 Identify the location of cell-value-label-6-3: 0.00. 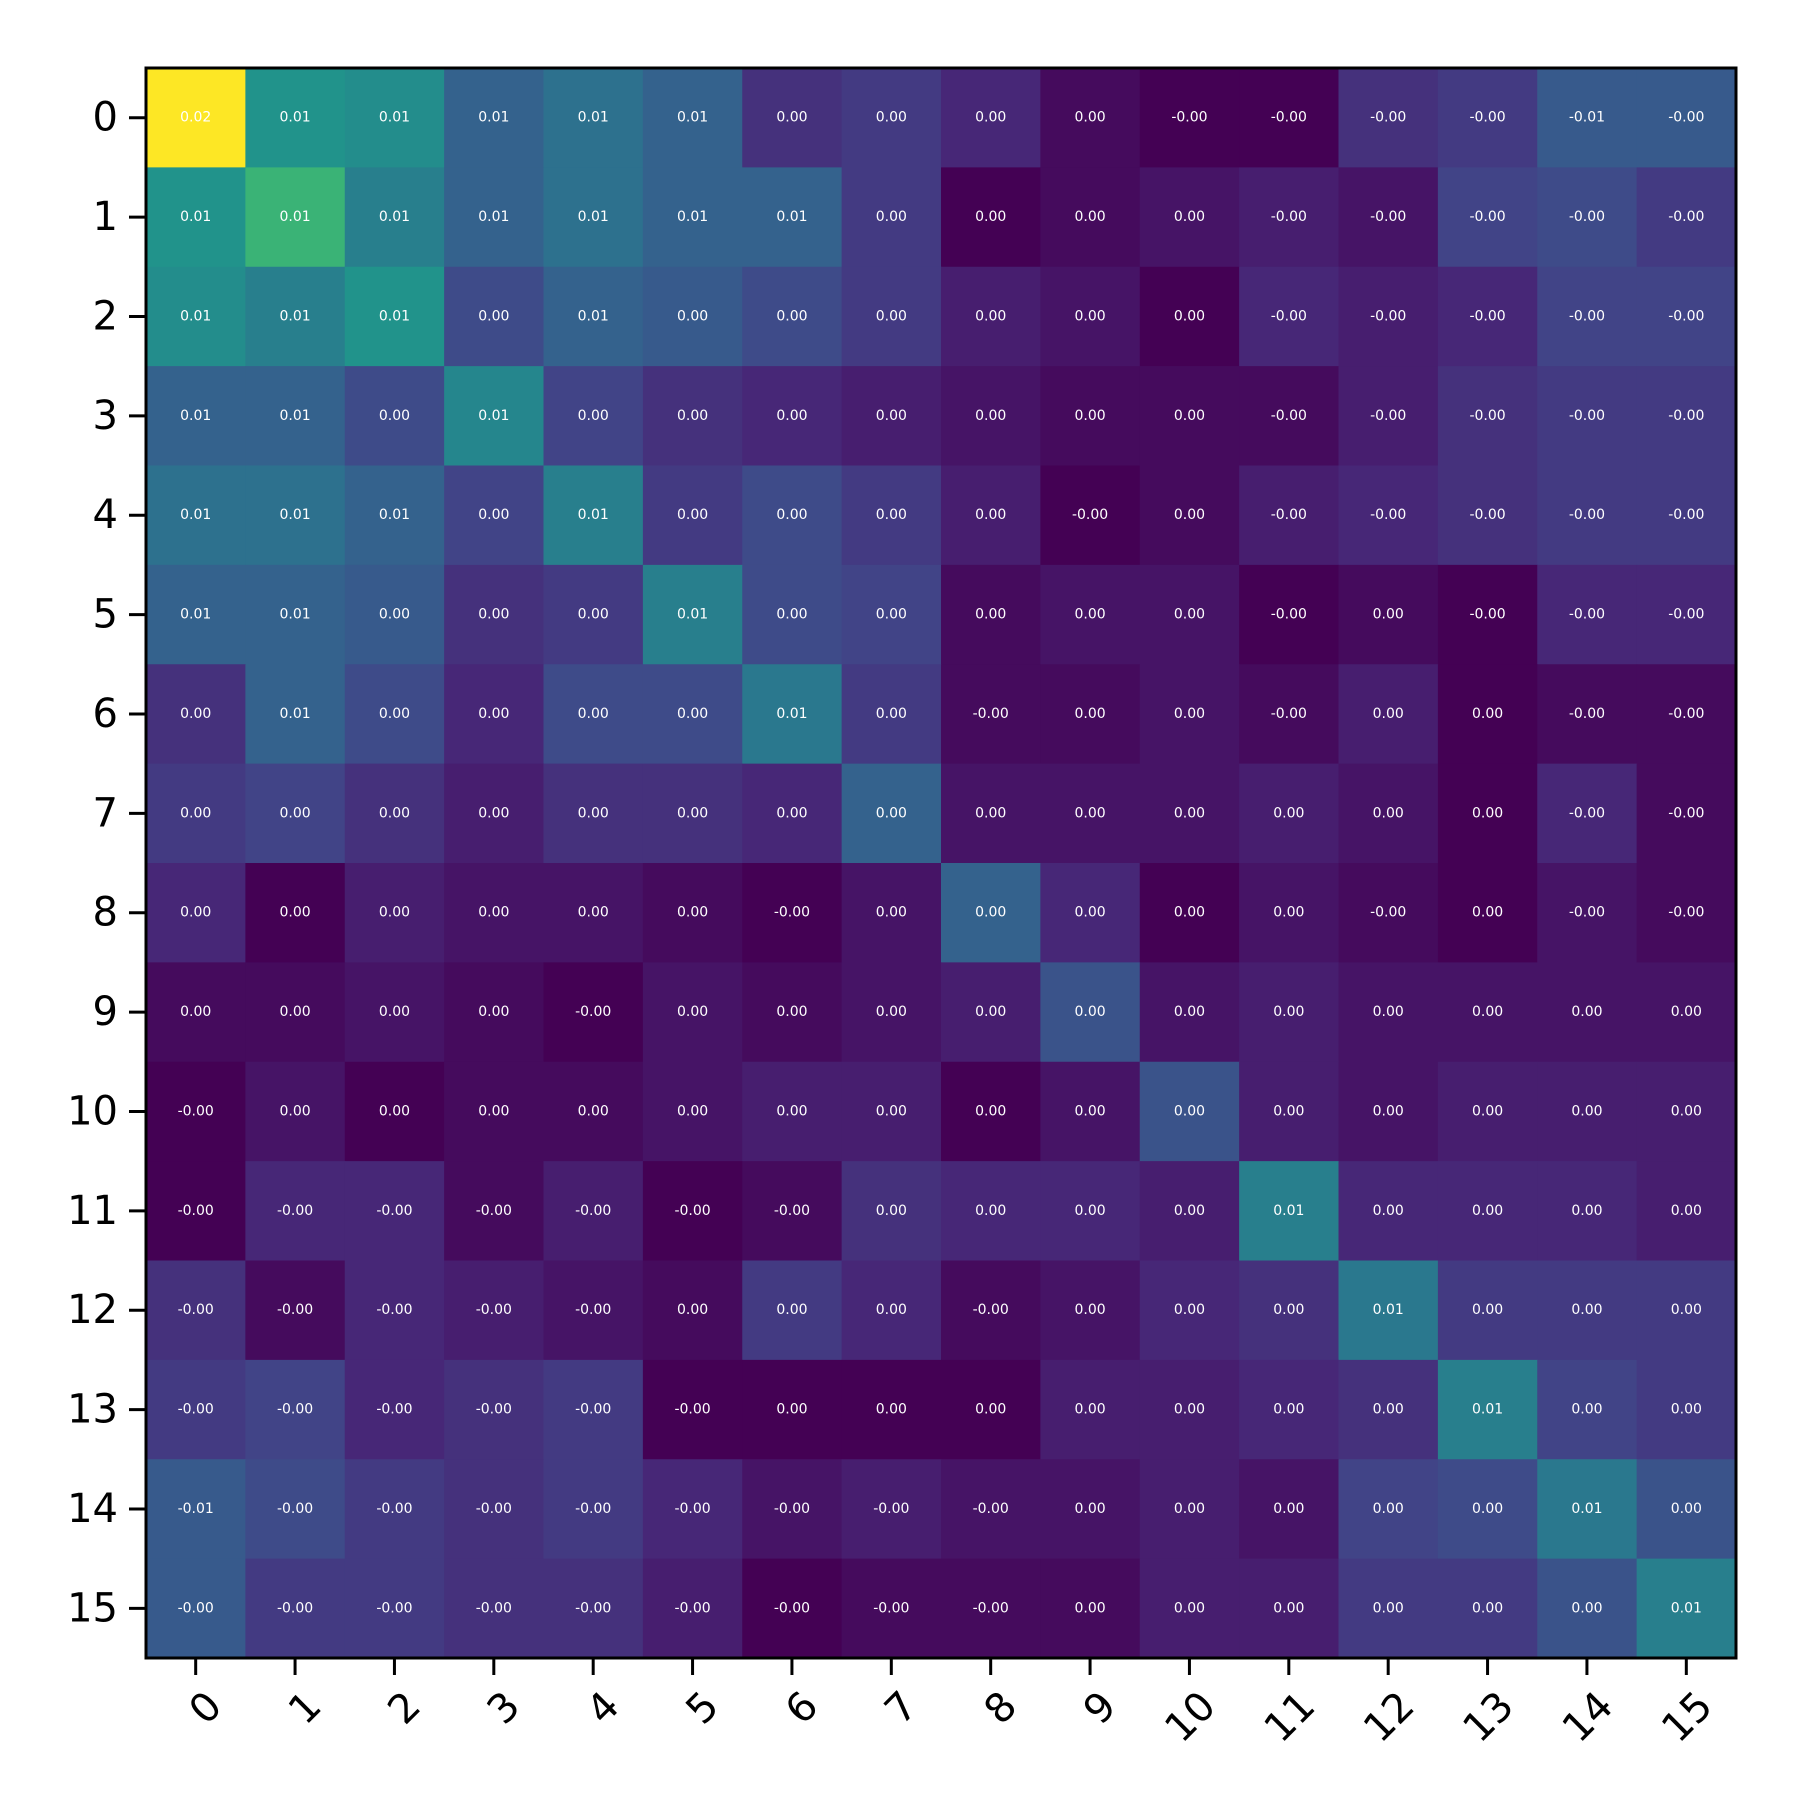
(493, 714).